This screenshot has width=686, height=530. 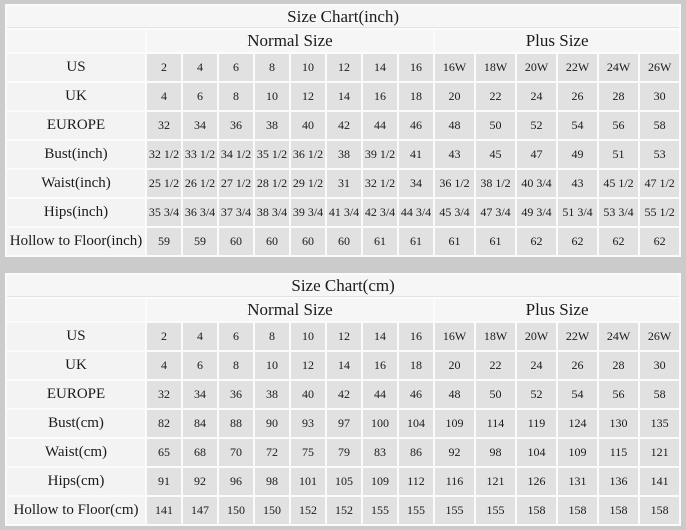 What do you see at coordinates (577, 481) in the screenshot?
I see `size-value-cell: 131` at bounding box center [577, 481].